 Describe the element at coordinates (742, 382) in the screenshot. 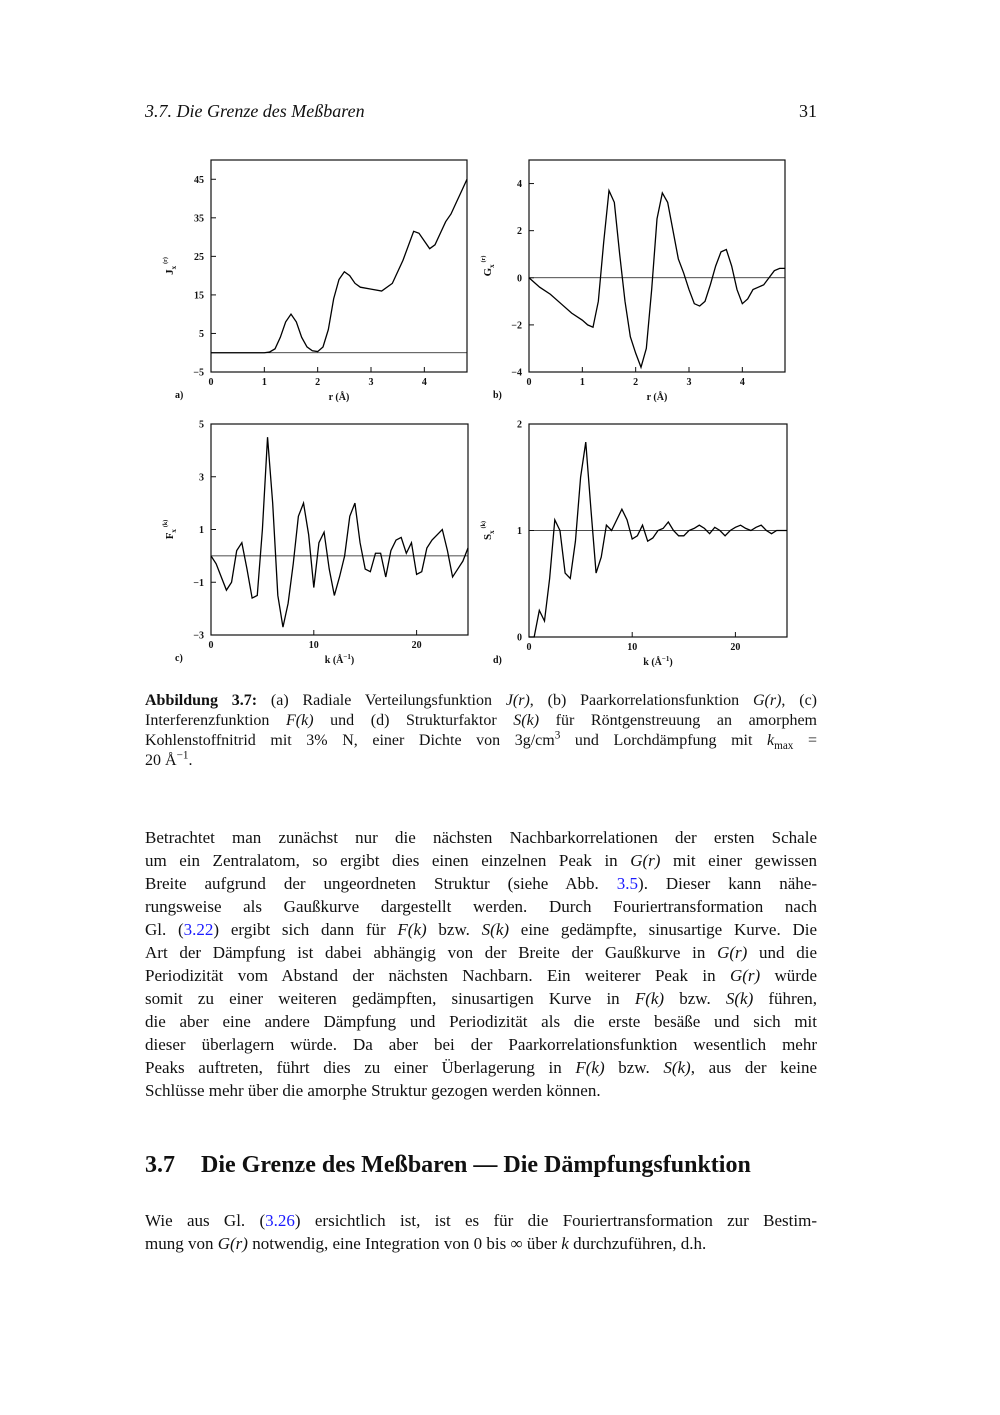

I see `x-tick-label: 4` at that location.